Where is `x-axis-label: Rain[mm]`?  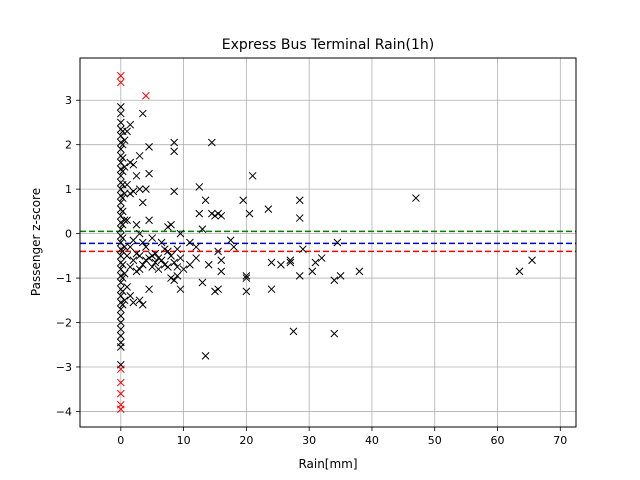
x-axis-label: Rain[mm] is located at coordinates (327, 464).